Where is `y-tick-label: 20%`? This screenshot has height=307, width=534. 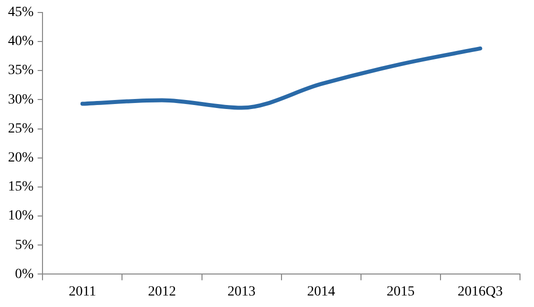
y-tick-label: 20% is located at coordinates (21, 158).